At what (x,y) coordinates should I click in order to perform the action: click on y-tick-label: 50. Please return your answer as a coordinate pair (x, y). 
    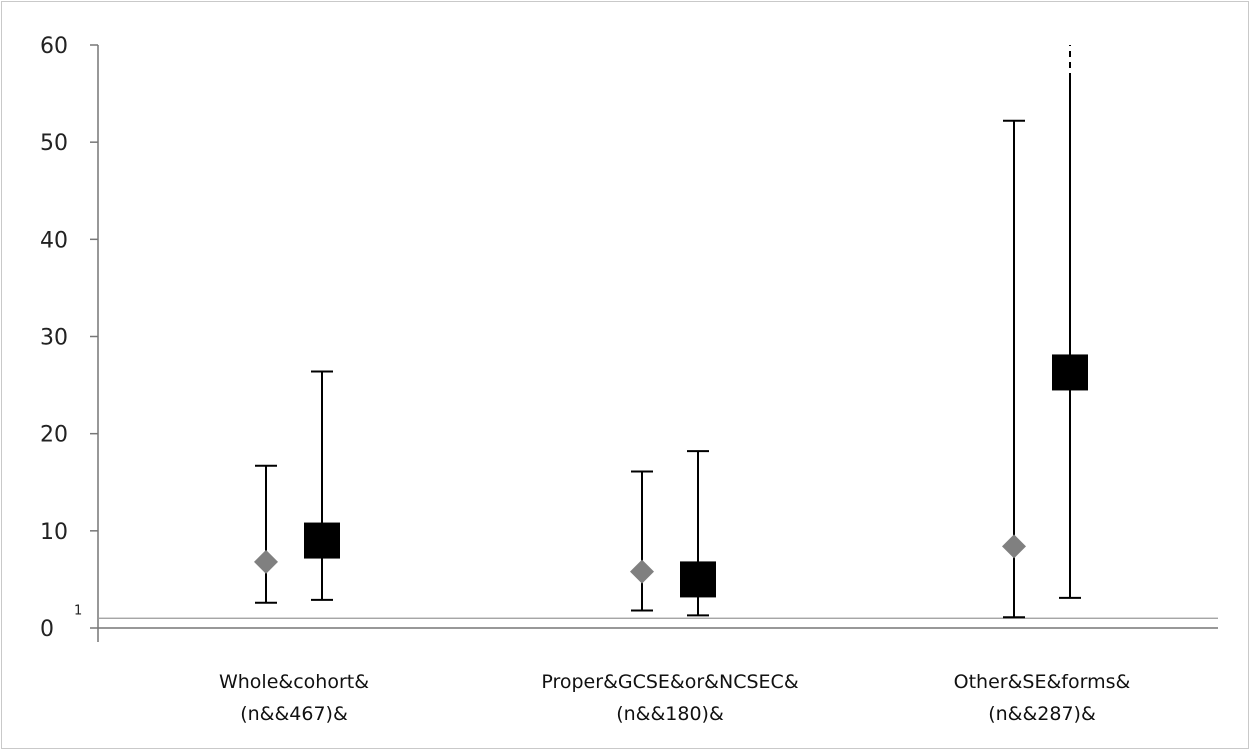
    Looking at the image, I should click on (54, 143).